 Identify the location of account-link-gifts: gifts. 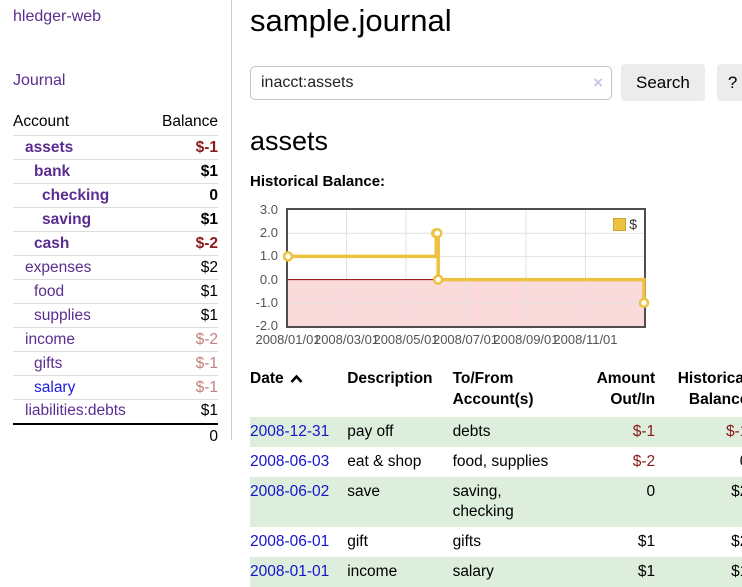
(48, 363).